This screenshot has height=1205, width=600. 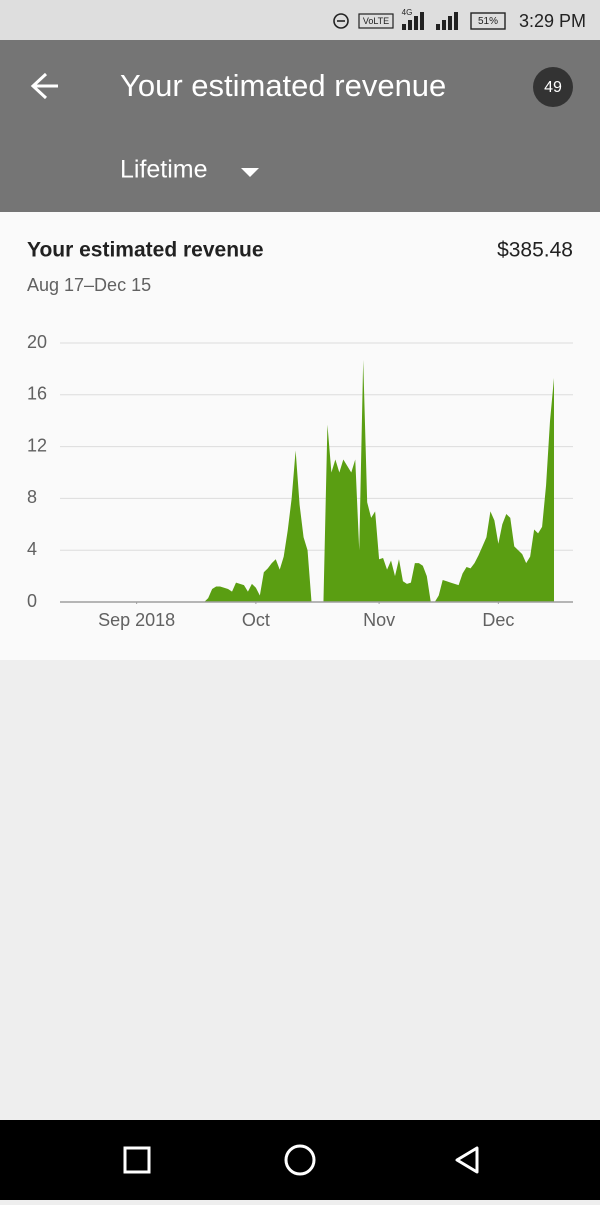 I want to click on x-tick-label: Oct, so click(x=256, y=620).